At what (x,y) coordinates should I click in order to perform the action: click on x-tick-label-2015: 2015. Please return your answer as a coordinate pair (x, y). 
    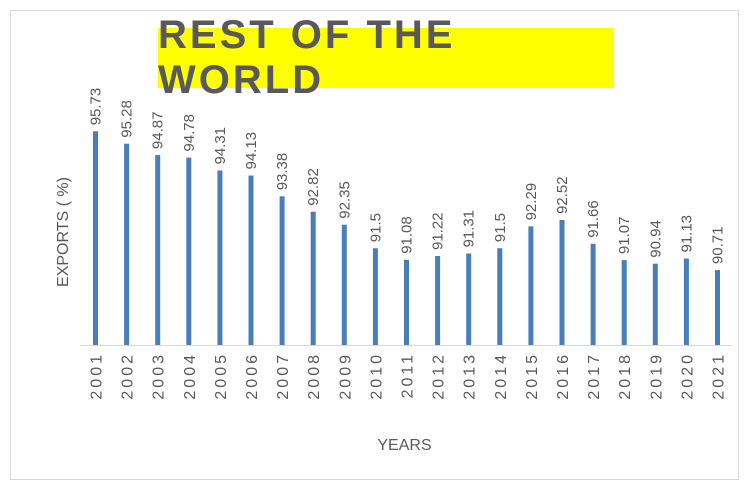
    Looking at the image, I should click on (532, 376).